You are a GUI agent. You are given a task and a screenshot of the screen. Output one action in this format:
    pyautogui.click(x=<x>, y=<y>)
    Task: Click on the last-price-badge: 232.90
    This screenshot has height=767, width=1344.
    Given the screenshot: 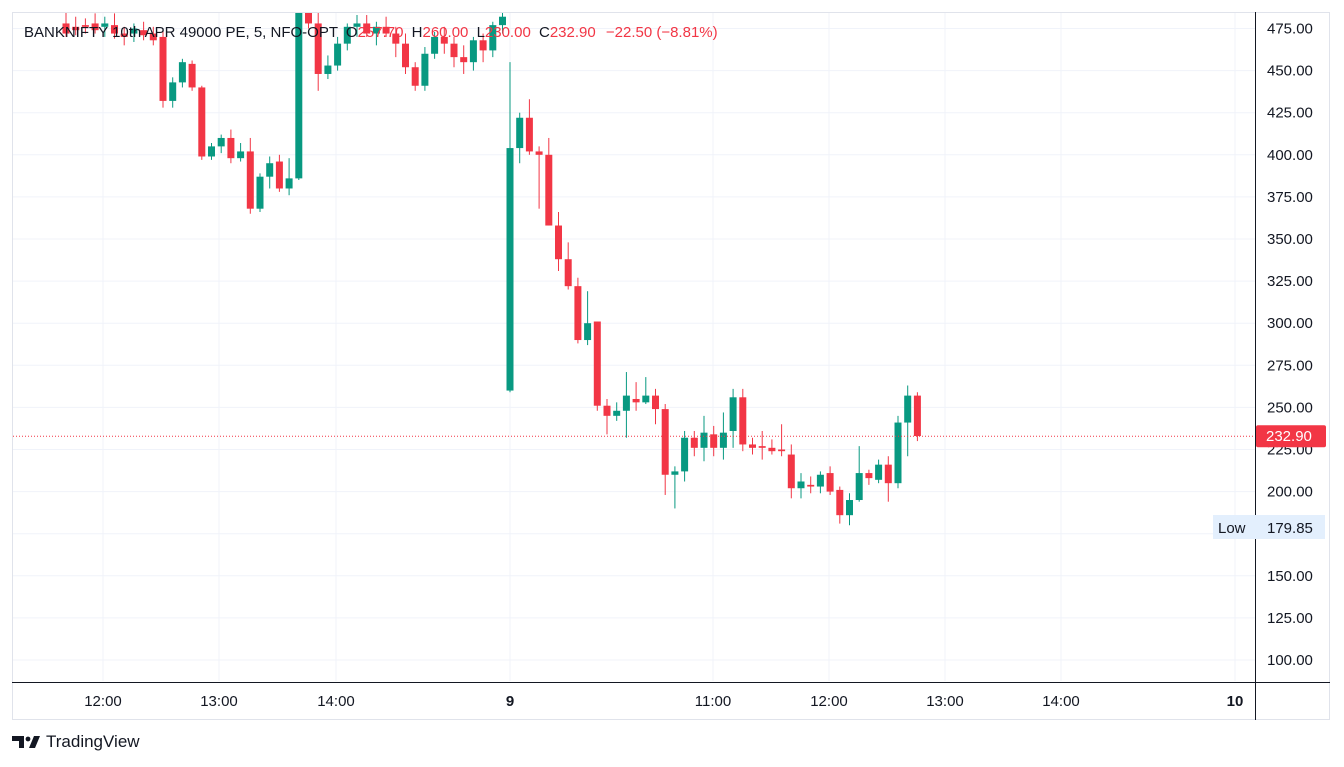 What is the action you would take?
    pyautogui.click(x=1291, y=436)
    